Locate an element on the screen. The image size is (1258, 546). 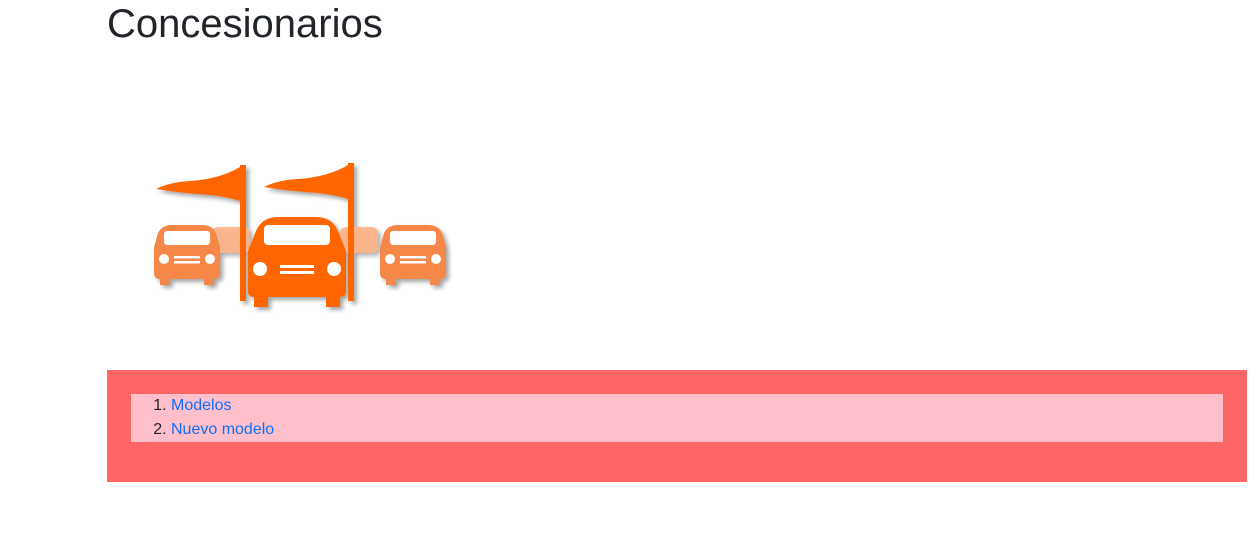
list-item: Modelos is located at coordinates (697, 406).